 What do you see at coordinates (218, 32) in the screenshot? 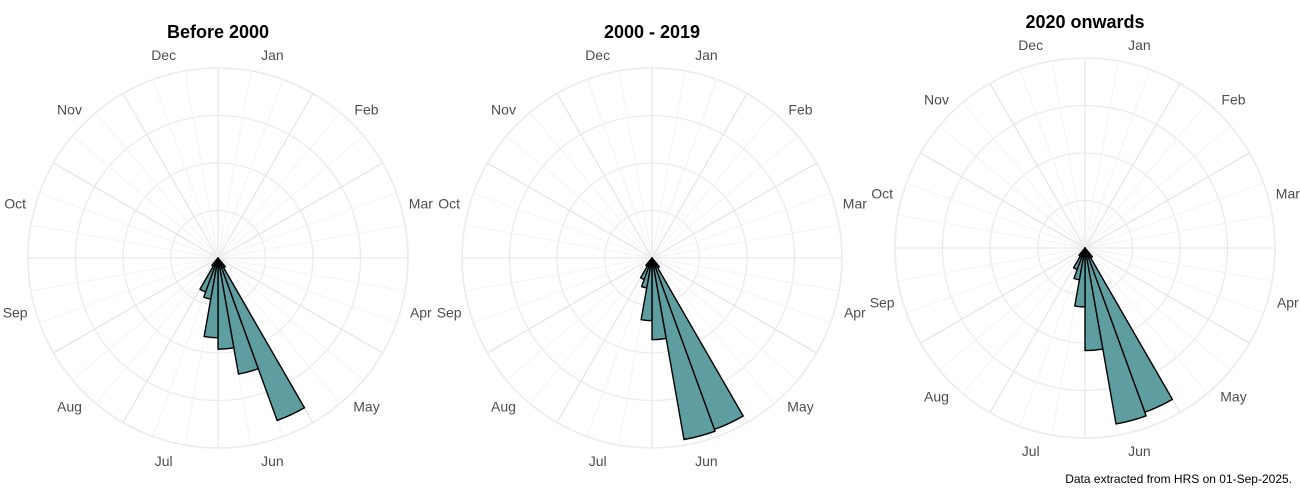
I see `panel-title: Before 2000` at bounding box center [218, 32].